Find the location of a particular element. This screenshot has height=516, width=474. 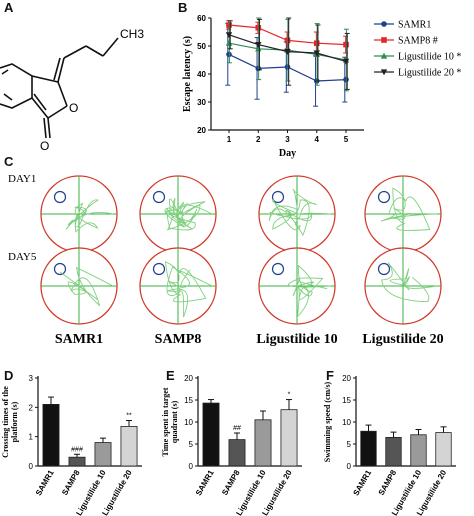

y-axis-title: Crossing times of the is located at coordinates (5, 422).